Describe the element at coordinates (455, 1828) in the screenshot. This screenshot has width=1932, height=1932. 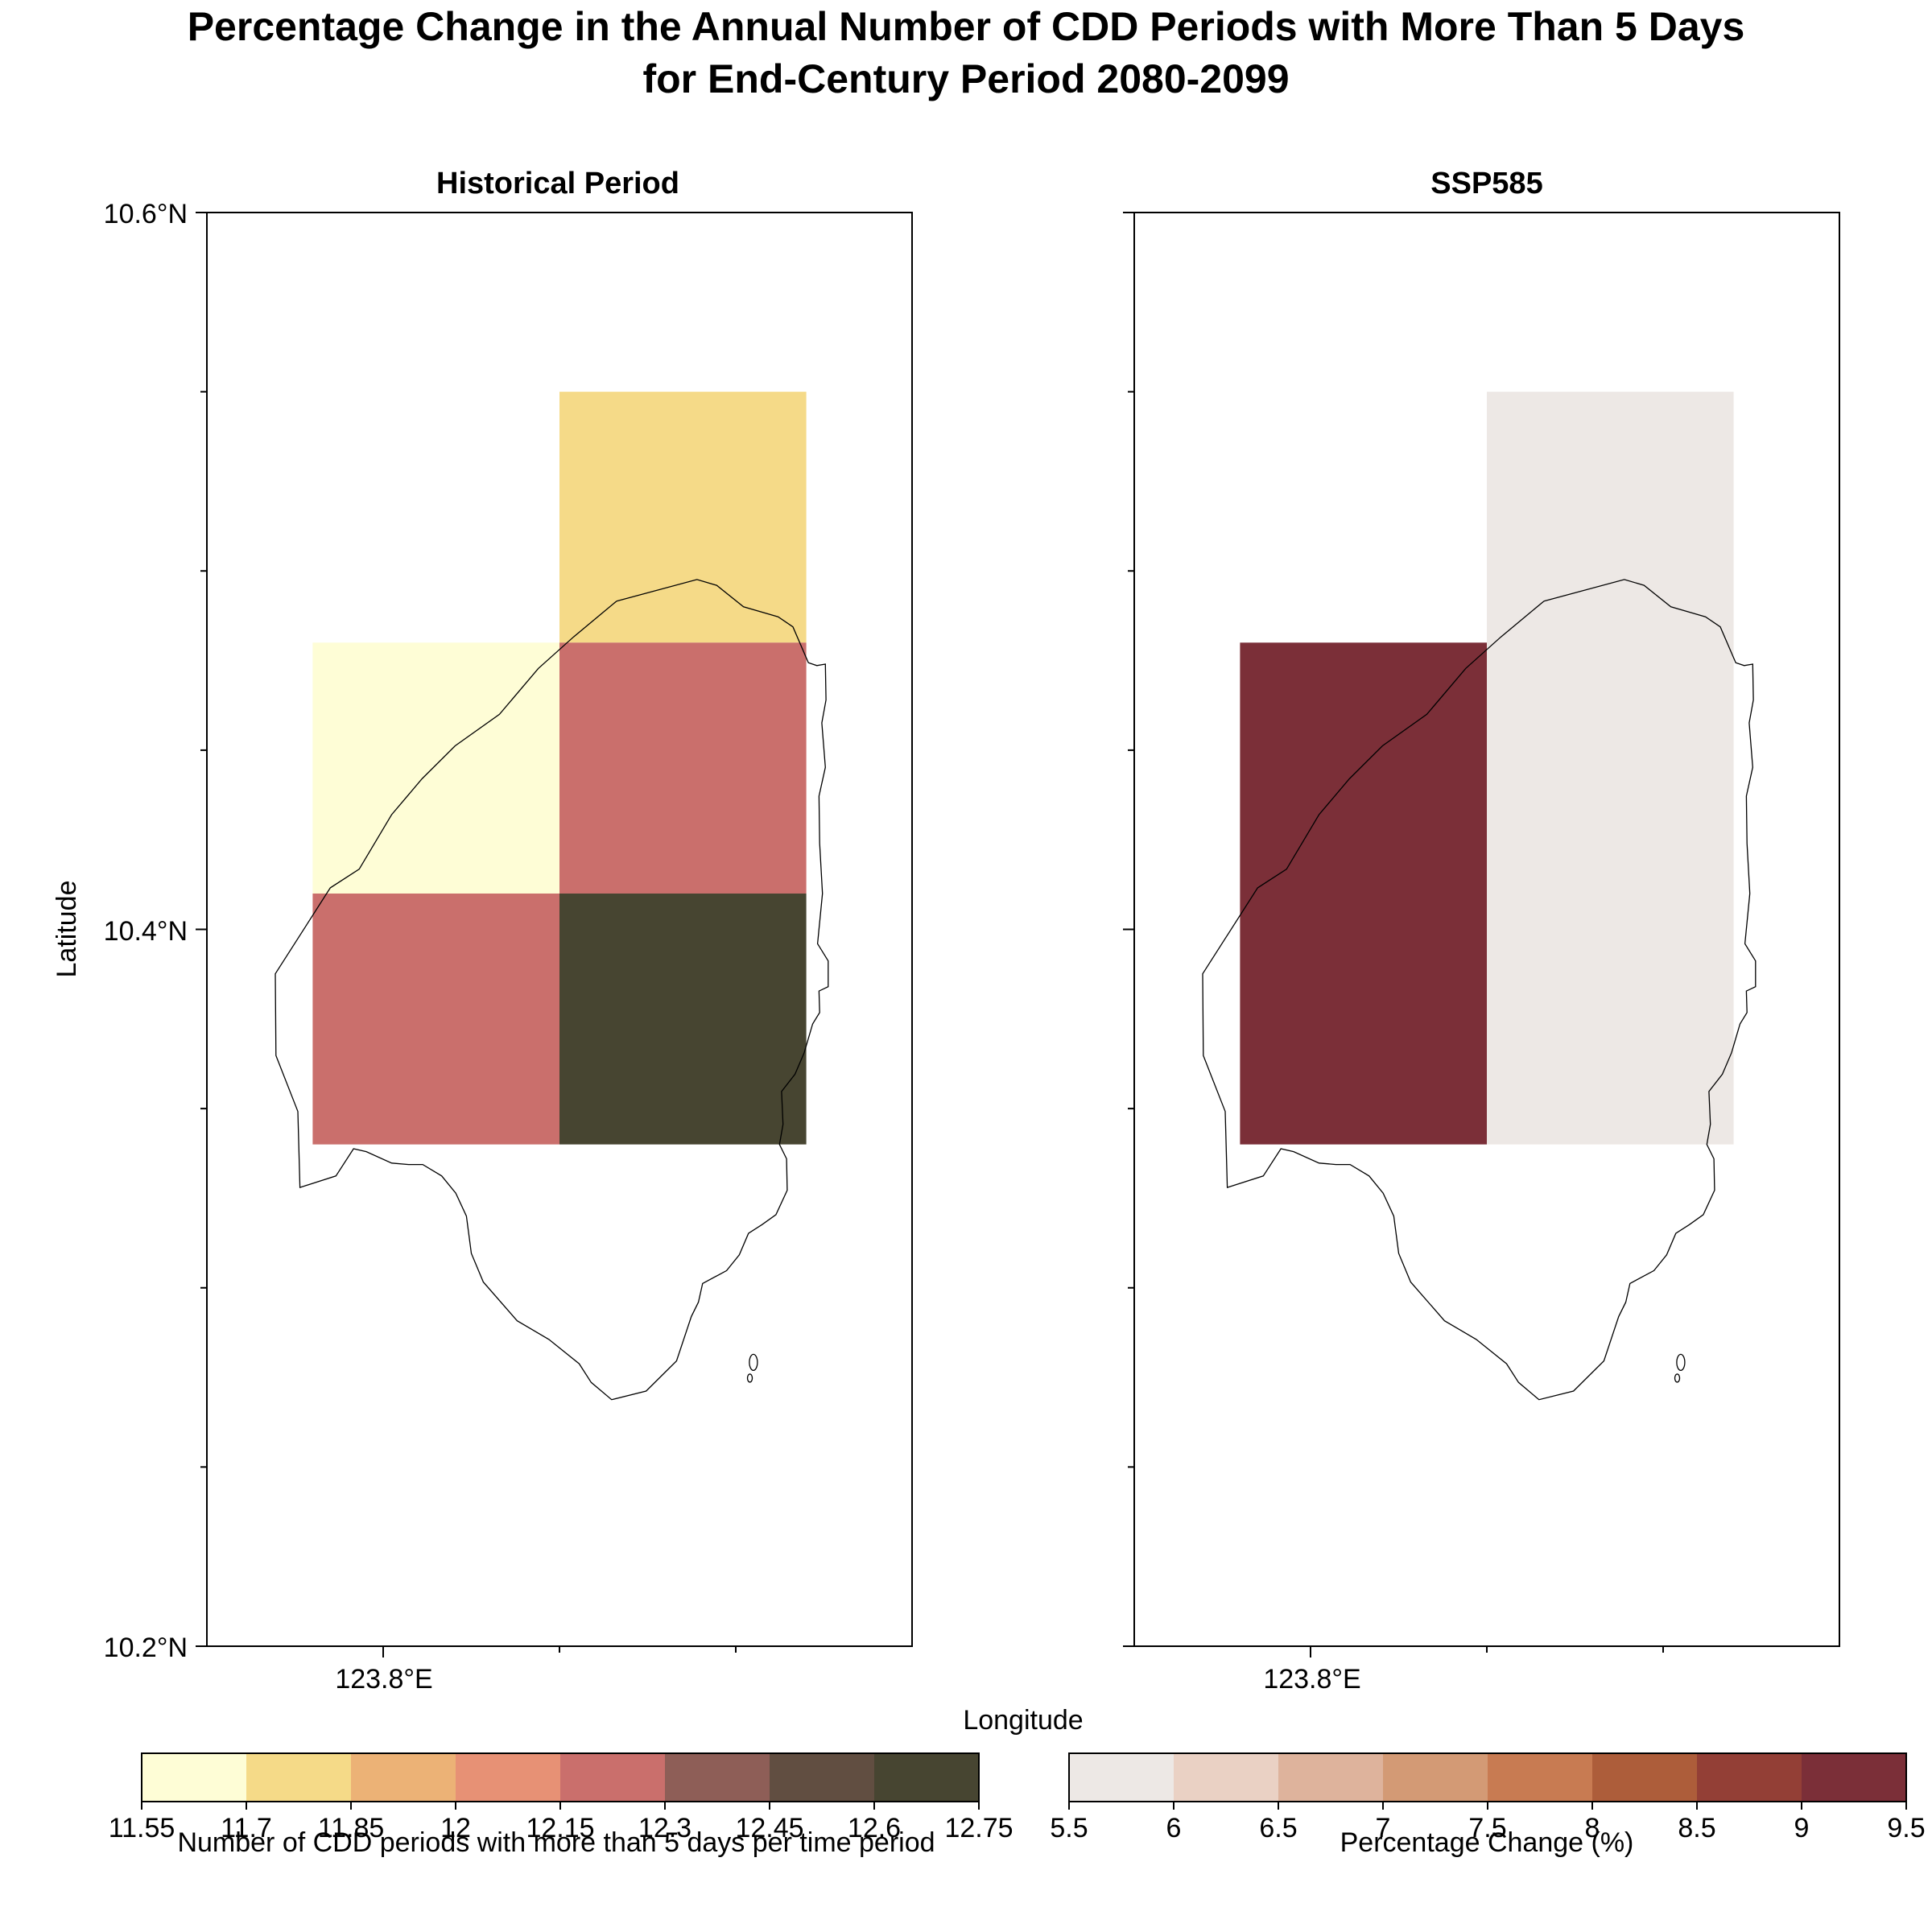
I see `colorbar-tick-label-4: 12` at that location.